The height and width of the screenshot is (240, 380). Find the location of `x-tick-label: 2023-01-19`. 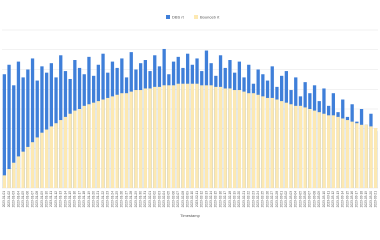

x-tick-label: 2023-01-19 is located at coordinates (89, 199).